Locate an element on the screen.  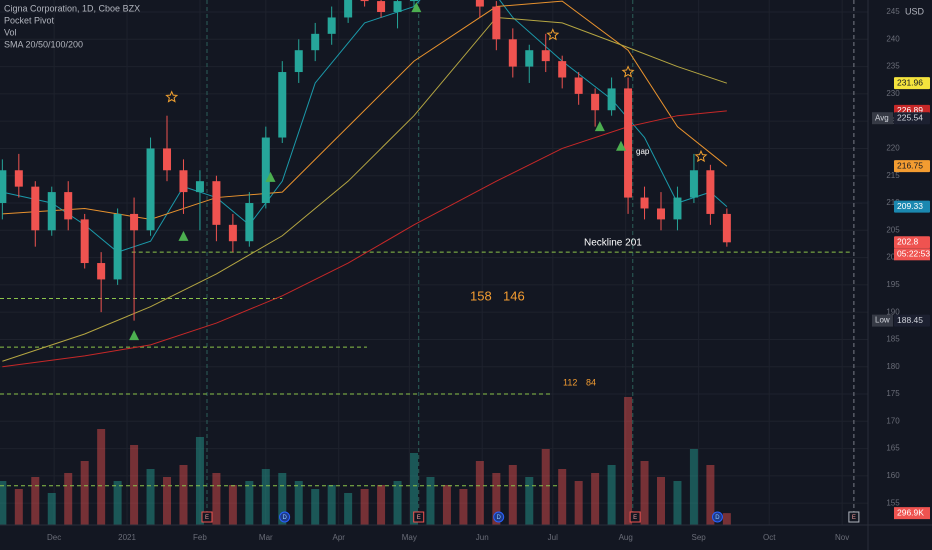
y-tick-label: 200 is located at coordinates (893, 257).